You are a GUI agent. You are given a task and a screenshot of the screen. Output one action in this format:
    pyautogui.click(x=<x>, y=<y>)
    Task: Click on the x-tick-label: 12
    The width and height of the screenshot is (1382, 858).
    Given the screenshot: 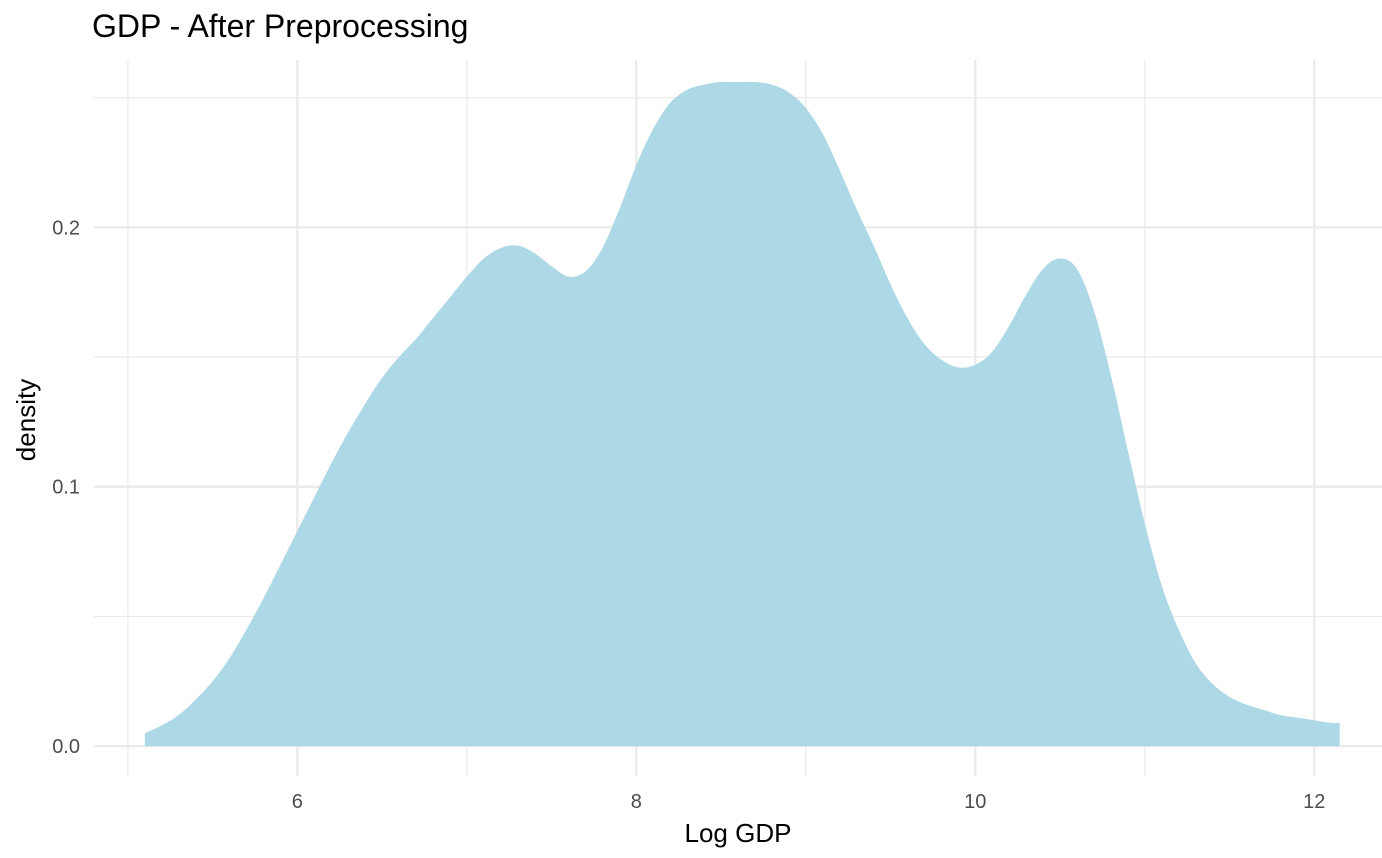 What is the action you would take?
    pyautogui.click(x=1314, y=802)
    